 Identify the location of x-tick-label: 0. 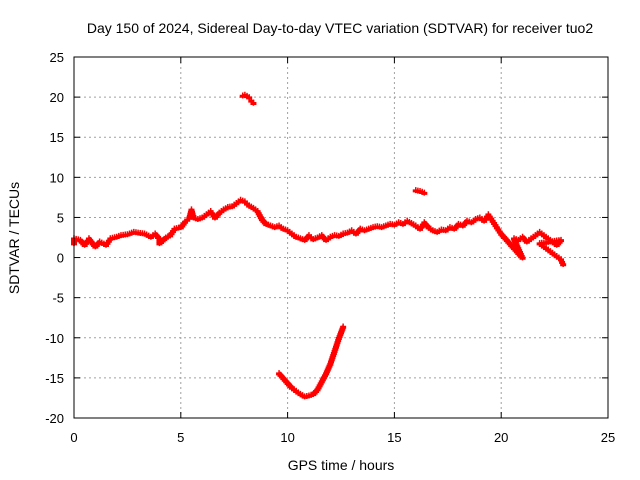
(73, 437).